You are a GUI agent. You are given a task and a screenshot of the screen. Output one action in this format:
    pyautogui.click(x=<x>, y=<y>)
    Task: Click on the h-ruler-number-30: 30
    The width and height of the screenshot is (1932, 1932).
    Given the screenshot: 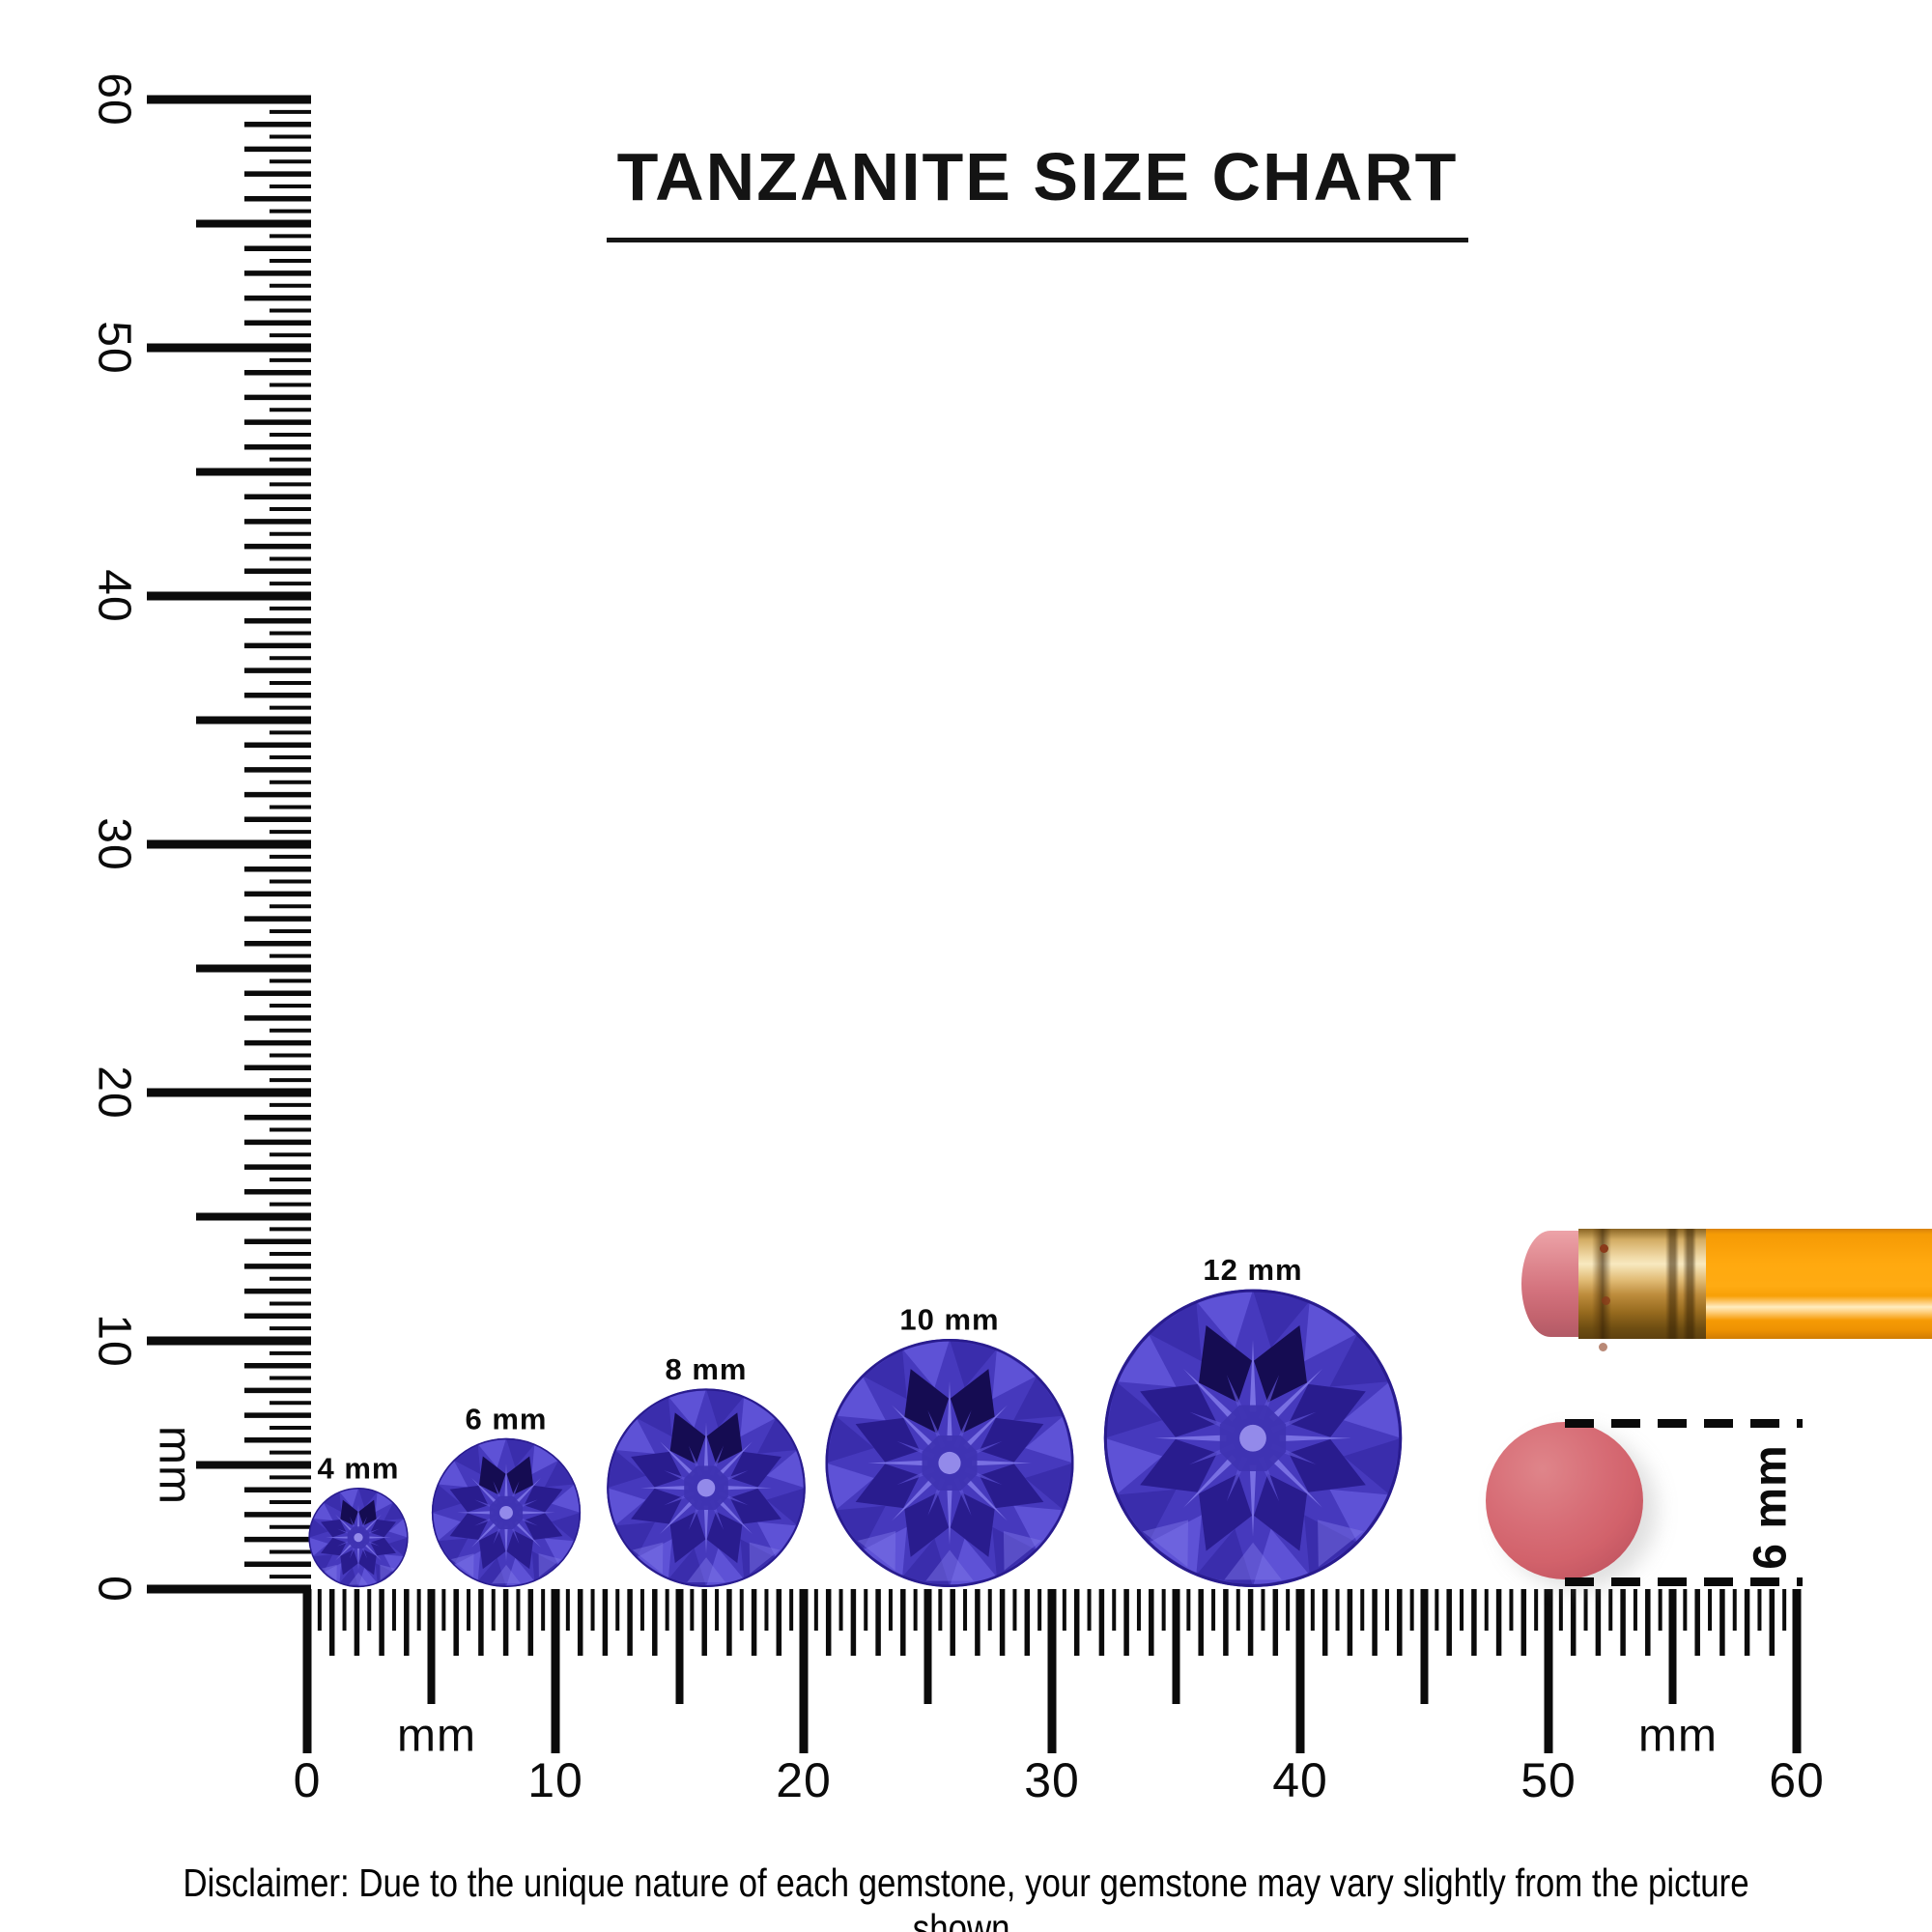 What is the action you would take?
    pyautogui.click(x=1052, y=1780)
    